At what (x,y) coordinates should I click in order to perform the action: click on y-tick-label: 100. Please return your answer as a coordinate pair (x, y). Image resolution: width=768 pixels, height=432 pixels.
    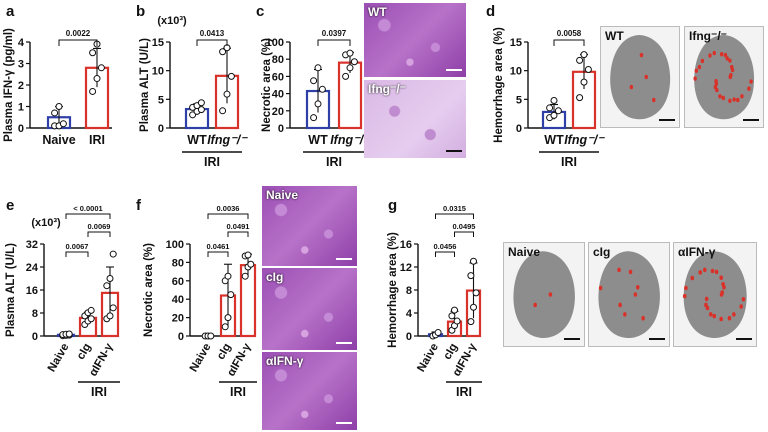
    Looking at the image, I should click on (175, 245).